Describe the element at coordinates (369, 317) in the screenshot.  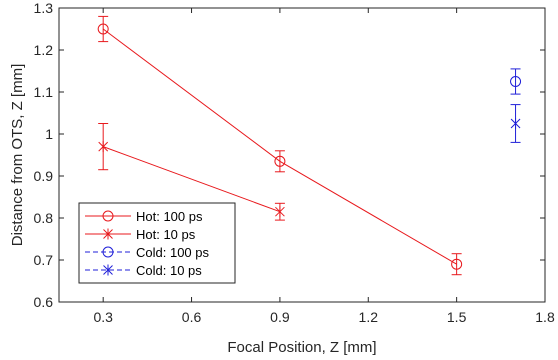
I see `x-tick-label: 1.2` at that location.